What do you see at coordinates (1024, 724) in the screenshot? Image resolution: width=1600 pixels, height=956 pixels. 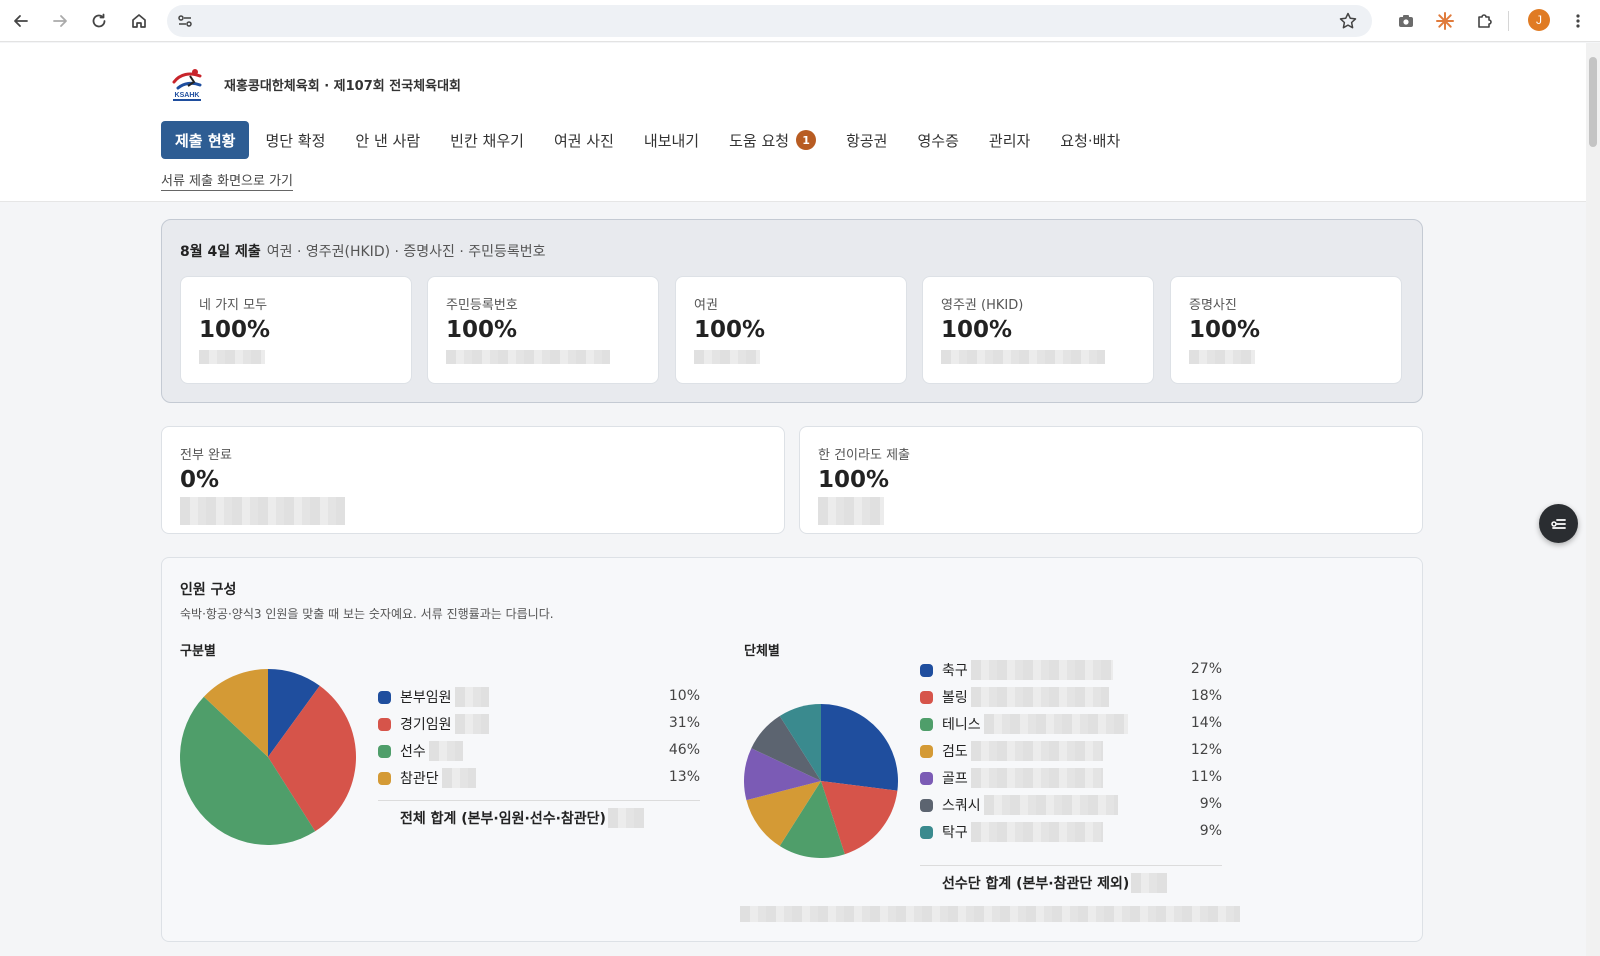 I see `legend-item-team: 테니스` at bounding box center [1024, 724].